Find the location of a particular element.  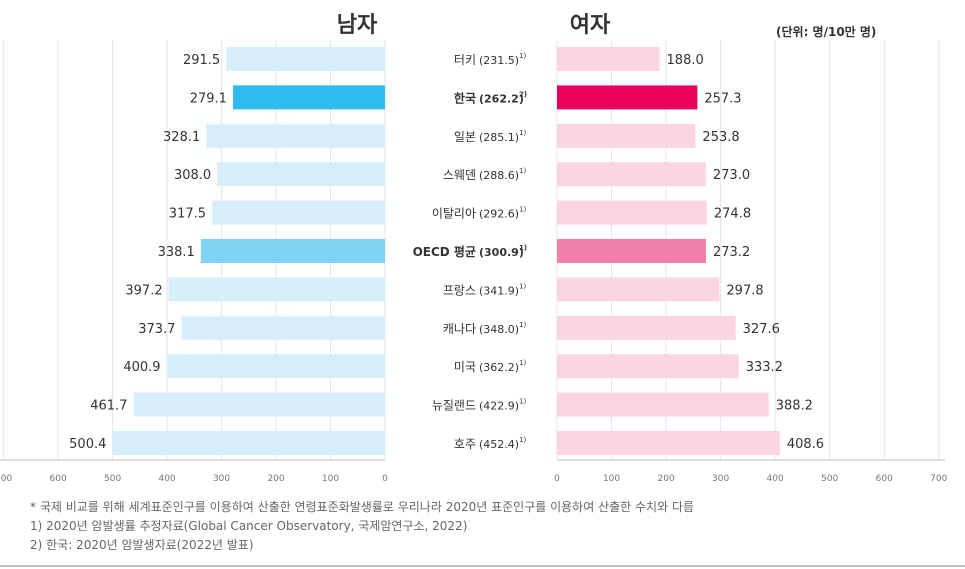

unit-label: (단위: 명/10만 명) is located at coordinates (826, 32).